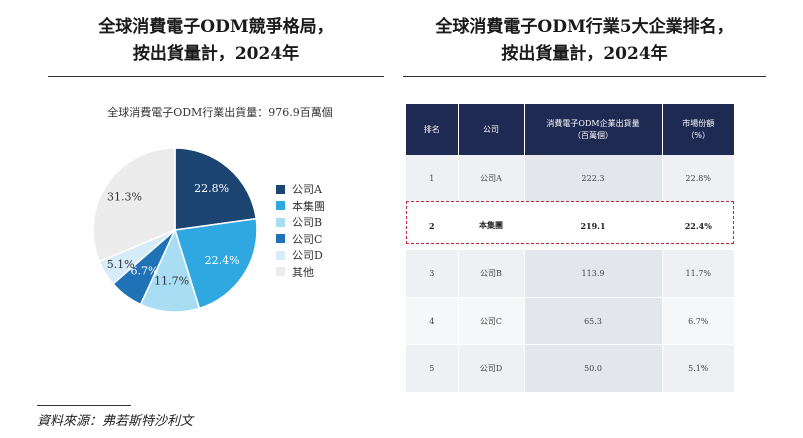 Image resolution: width=803 pixels, height=438 pixels. What do you see at coordinates (698, 179) in the screenshot?
I see `cell-share: 22.8%` at bounding box center [698, 179].